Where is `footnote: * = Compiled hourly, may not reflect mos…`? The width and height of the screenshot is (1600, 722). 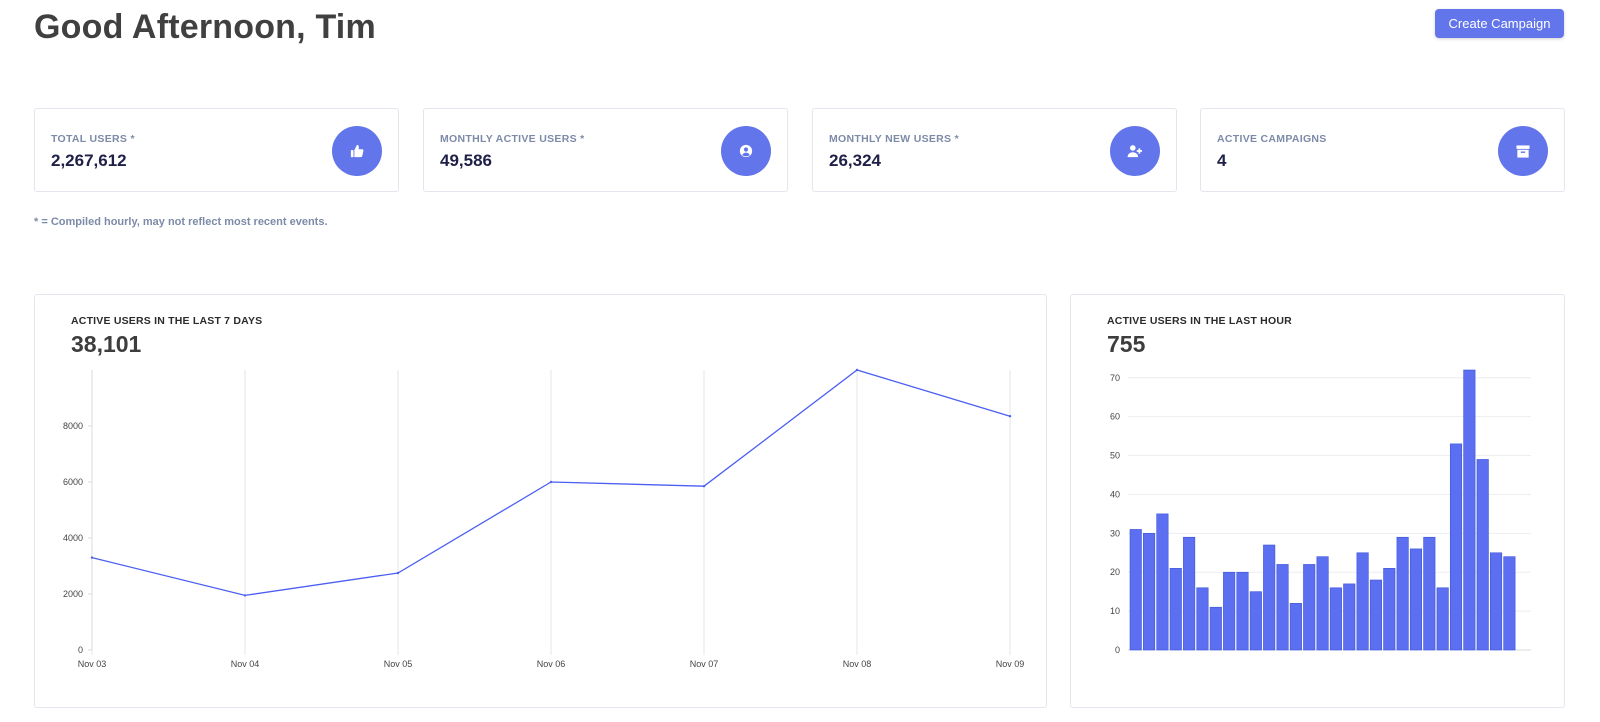 footnote: * = Compiled hourly, may not reflect mos… is located at coordinates (181, 222).